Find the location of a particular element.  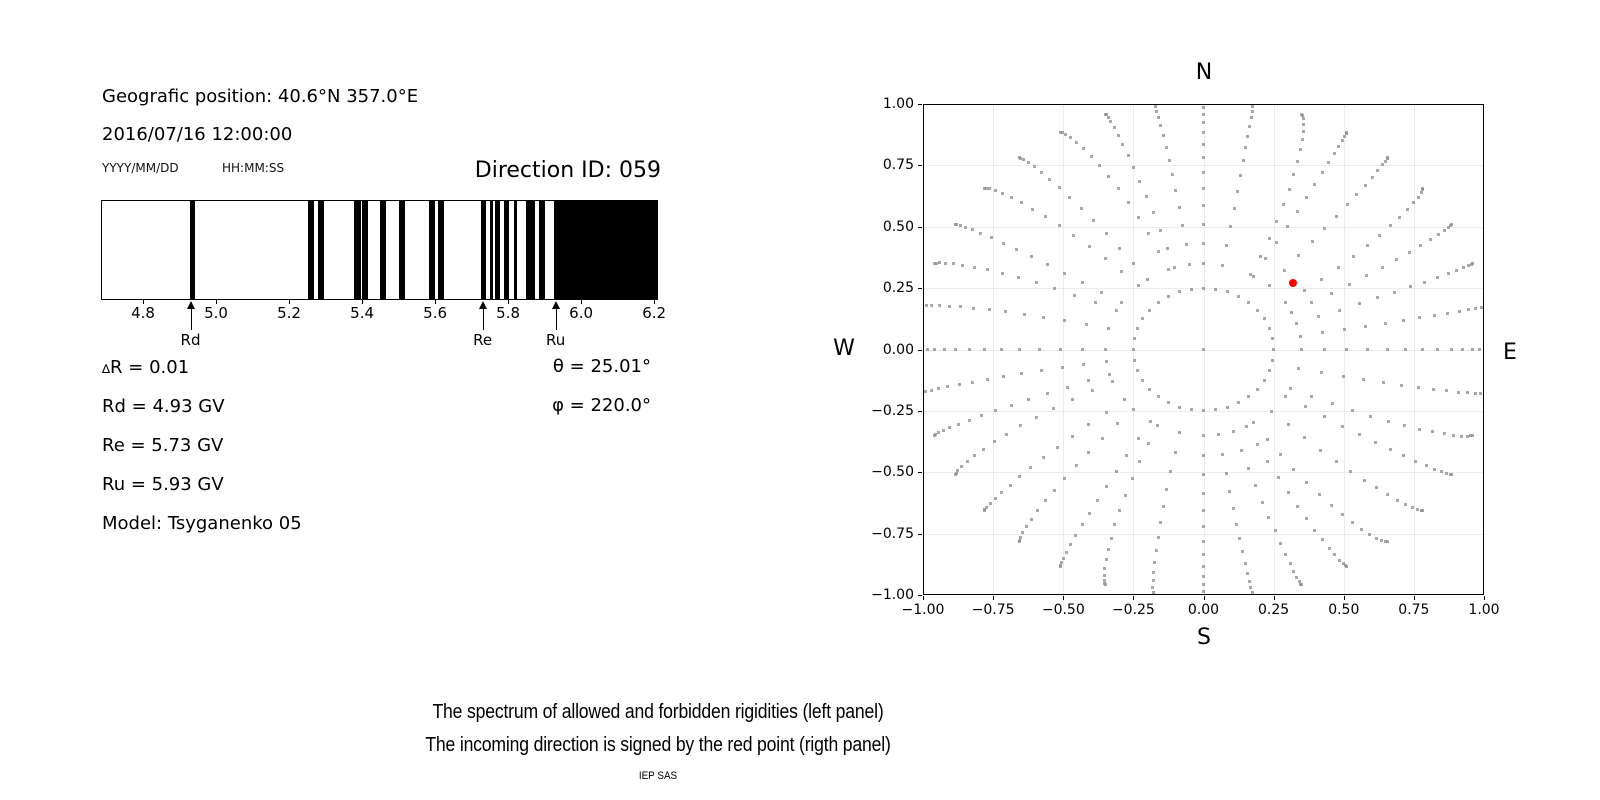

geo-position-text: Geografic position: 40.6°N 357.0°E is located at coordinates (260, 96).